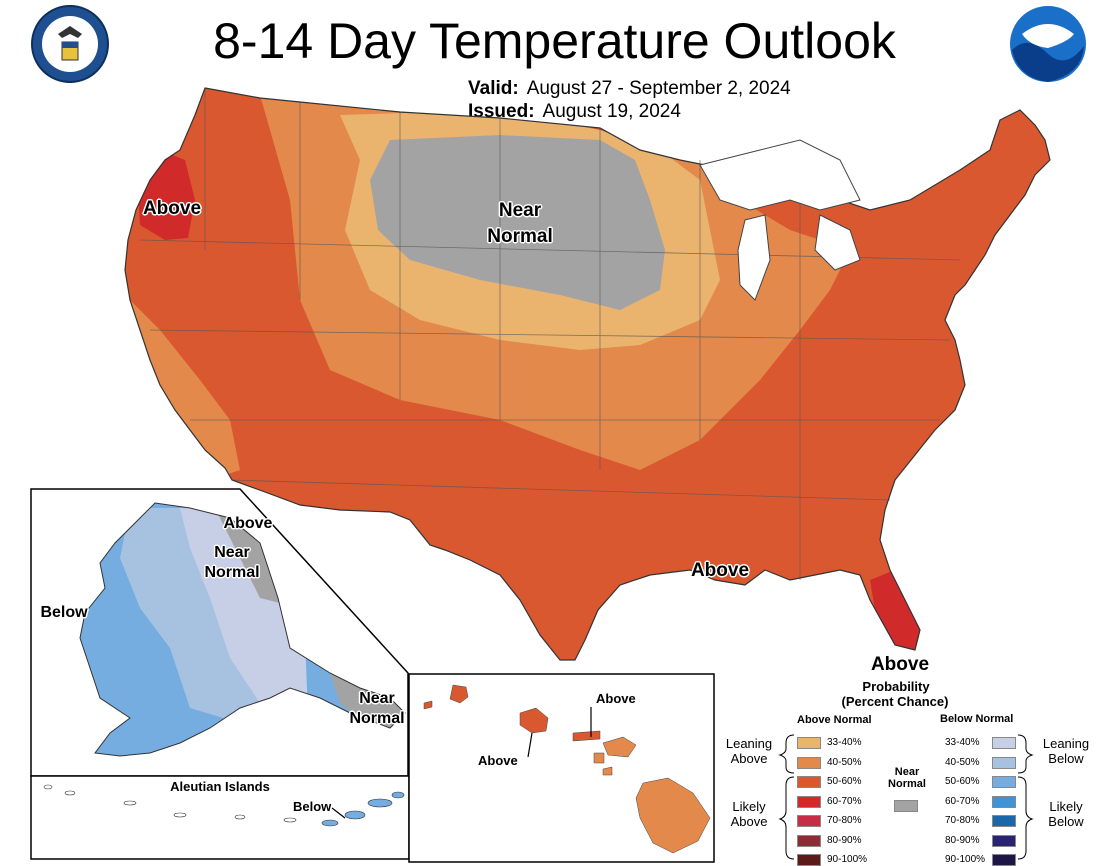 This screenshot has height=866, width=1109. I want to click on alaska-near-label-2: Normal, so click(232, 572).